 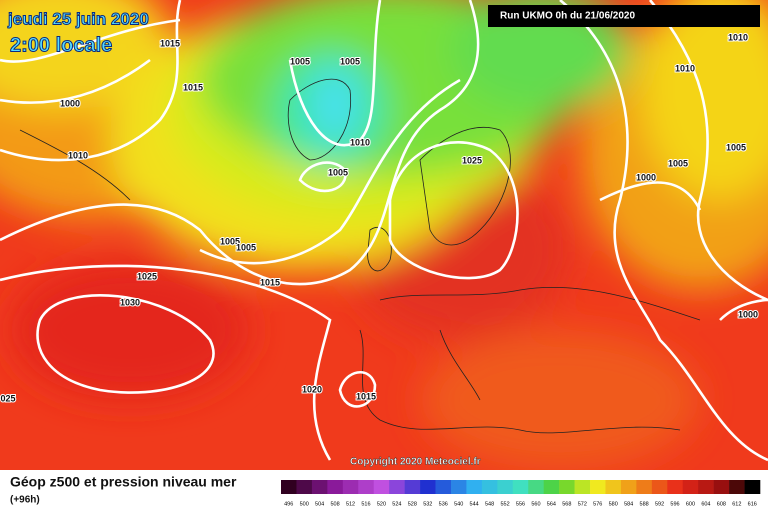 I want to click on run: Run UKMO 0h du 21/06/2020, so click(x=567, y=16).